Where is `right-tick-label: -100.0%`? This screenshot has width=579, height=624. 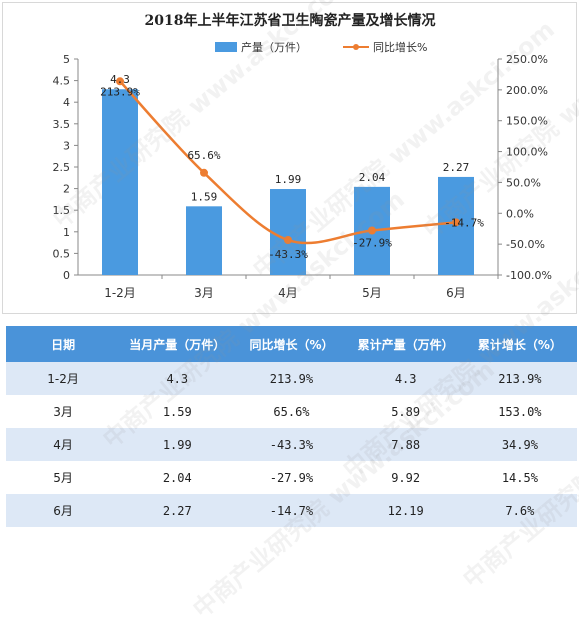
right-tick-label: -100.0% is located at coordinates (529, 275).